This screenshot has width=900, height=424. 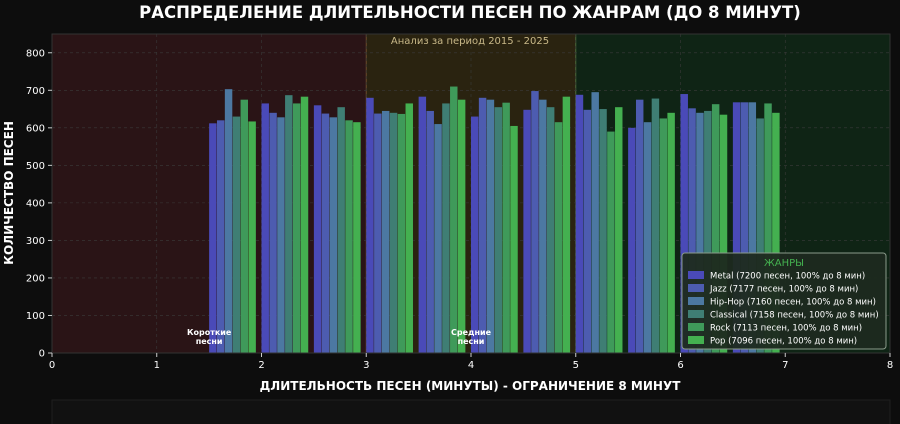 What do you see at coordinates (647, 237) in the screenshot?
I see `bar-s2-b8` at bounding box center [647, 237].